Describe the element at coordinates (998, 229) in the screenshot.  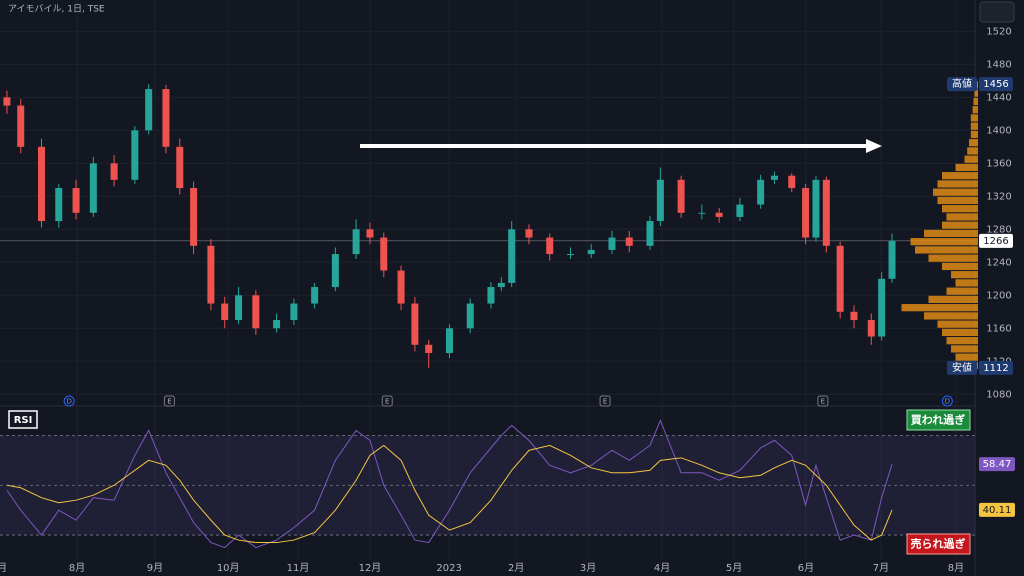
I see `y-tick-label: 1280` at that location.